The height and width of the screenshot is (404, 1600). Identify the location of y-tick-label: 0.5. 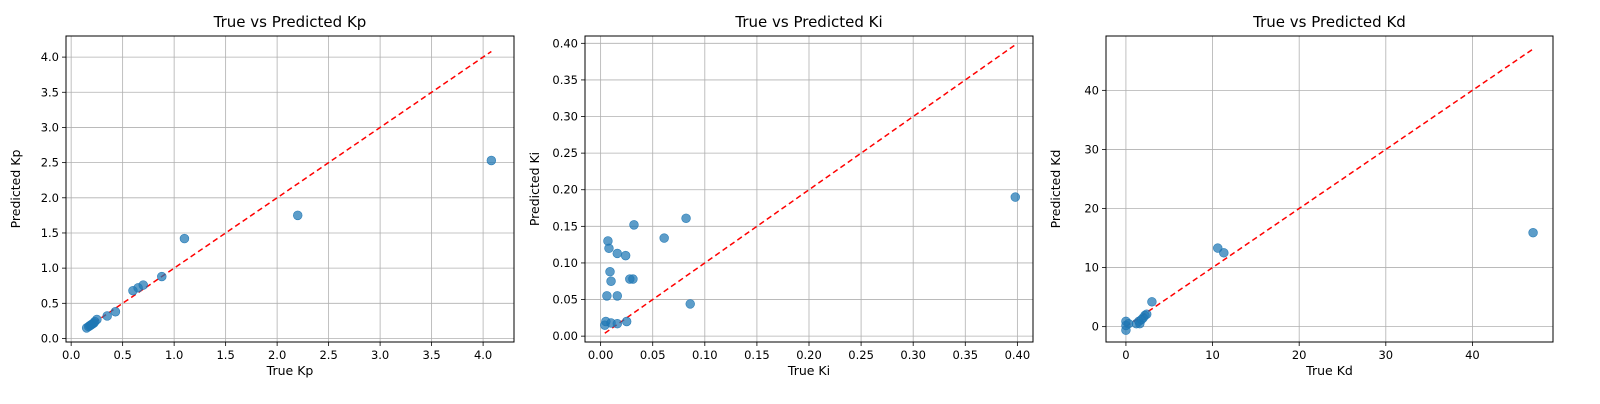
(50, 303).